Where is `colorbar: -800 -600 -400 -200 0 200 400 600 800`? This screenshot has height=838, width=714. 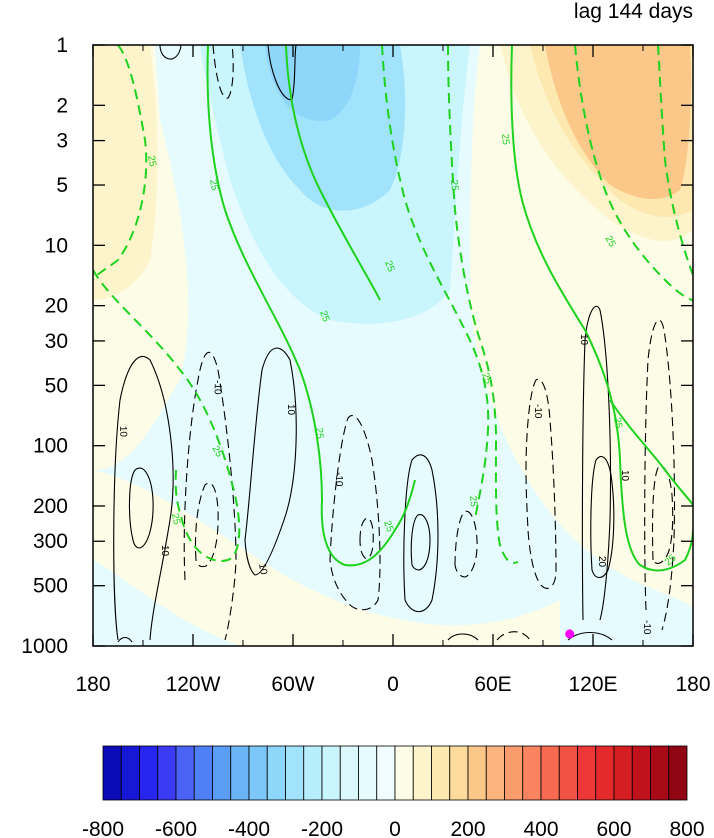
colorbar: -800 -600 -400 -200 0 200 400 600 800 is located at coordinates (393, 791).